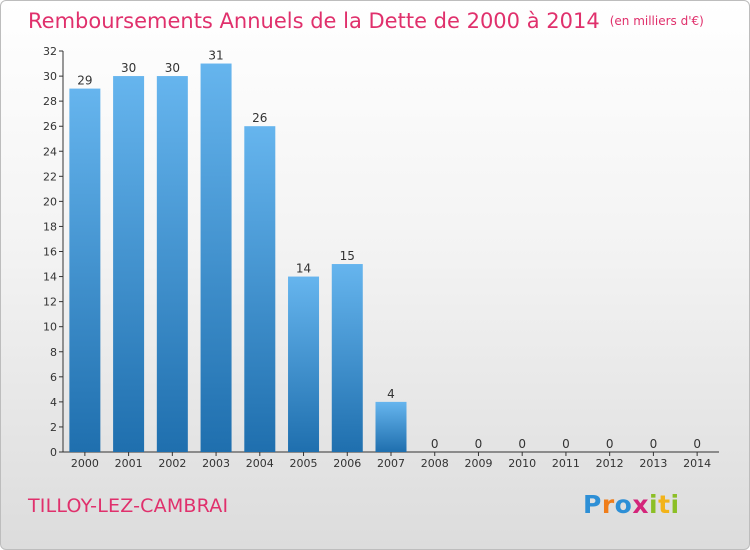  What do you see at coordinates (53, 377) in the screenshot?
I see `y-tick-label: 6` at bounding box center [53, 377].